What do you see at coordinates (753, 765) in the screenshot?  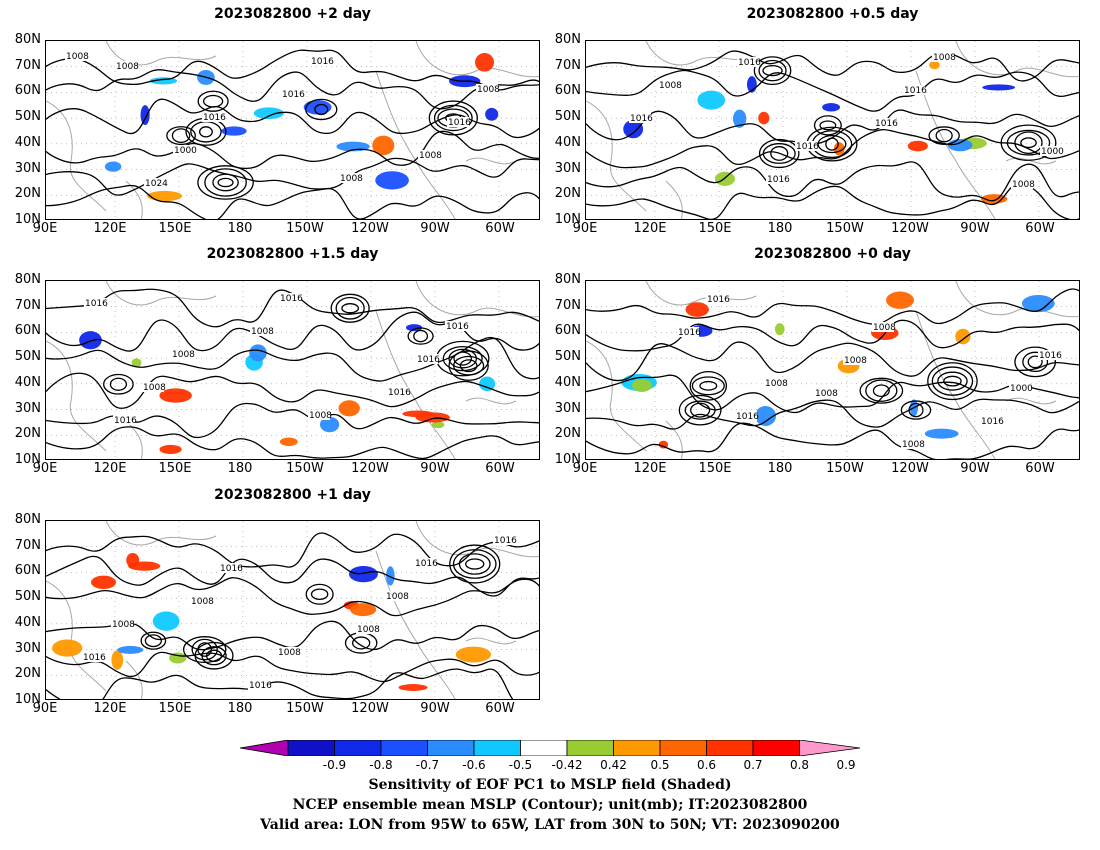 I see `colorbar-tick-label: 0.7` at bounding box center [753, 765].